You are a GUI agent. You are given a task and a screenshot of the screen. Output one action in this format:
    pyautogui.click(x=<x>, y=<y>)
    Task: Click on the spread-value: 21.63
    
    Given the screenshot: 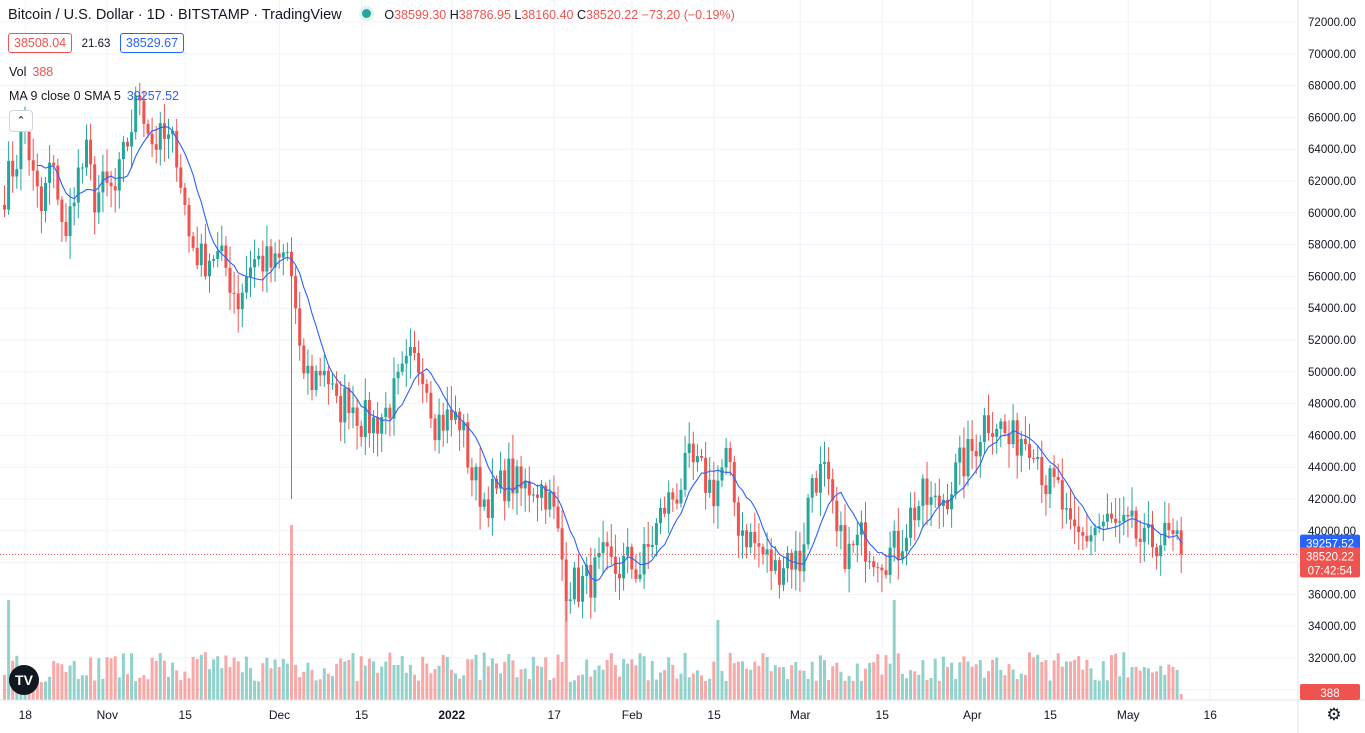 What is the action you would take?
    pyautogui.click(x=96, y=44)
    